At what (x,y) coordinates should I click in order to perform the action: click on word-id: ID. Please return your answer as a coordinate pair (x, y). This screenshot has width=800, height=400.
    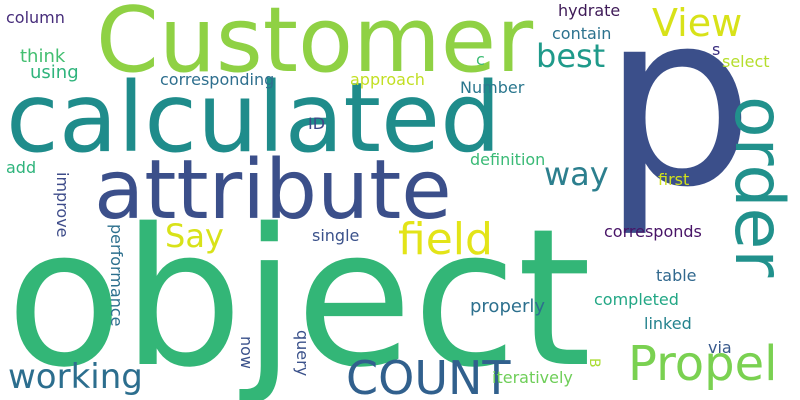
    Looking at the image, I should click on (317, 123).